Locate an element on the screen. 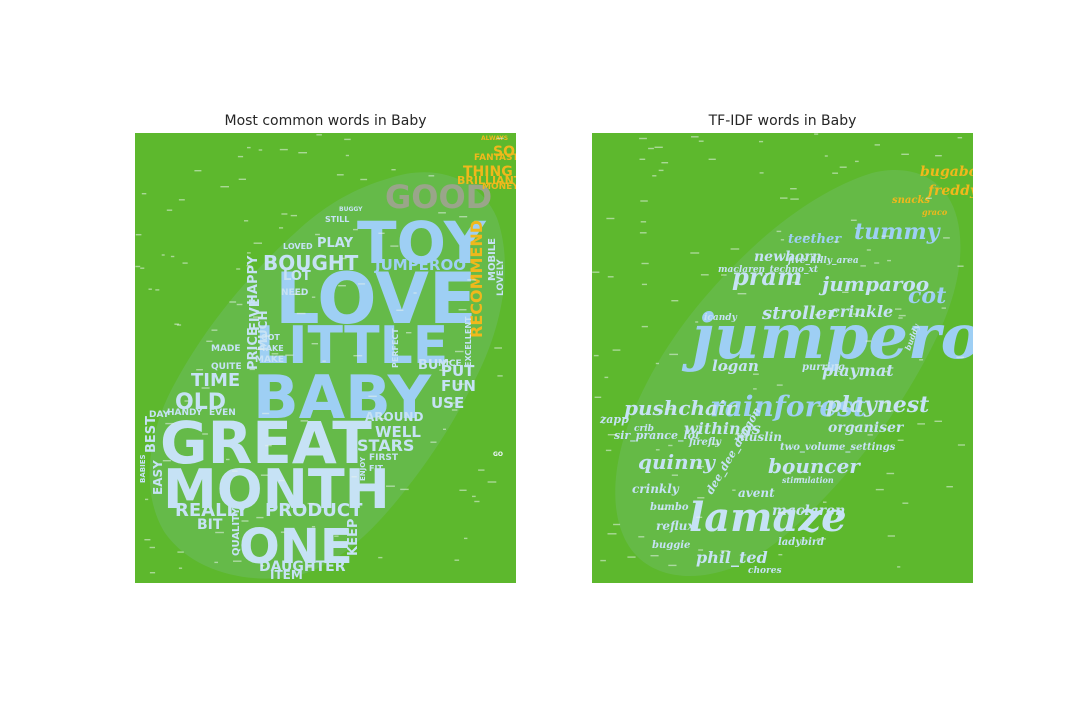 The width and height of the screenshot is (1080, 720). left-word-money: MONEY is located at coordinates (499, 187).